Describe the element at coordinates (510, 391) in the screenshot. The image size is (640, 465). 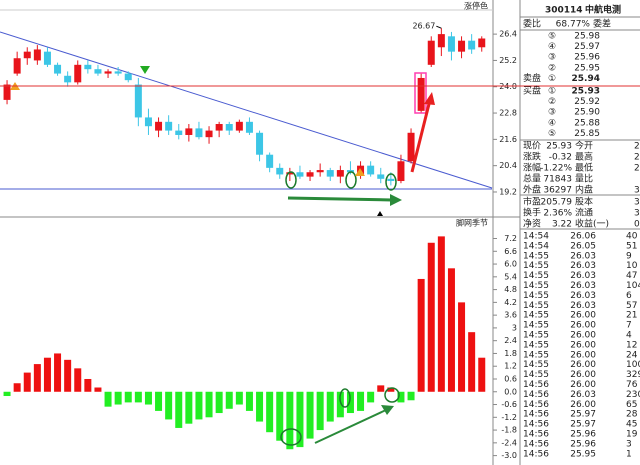
I see `y-tick-label: 0.0` at that location.